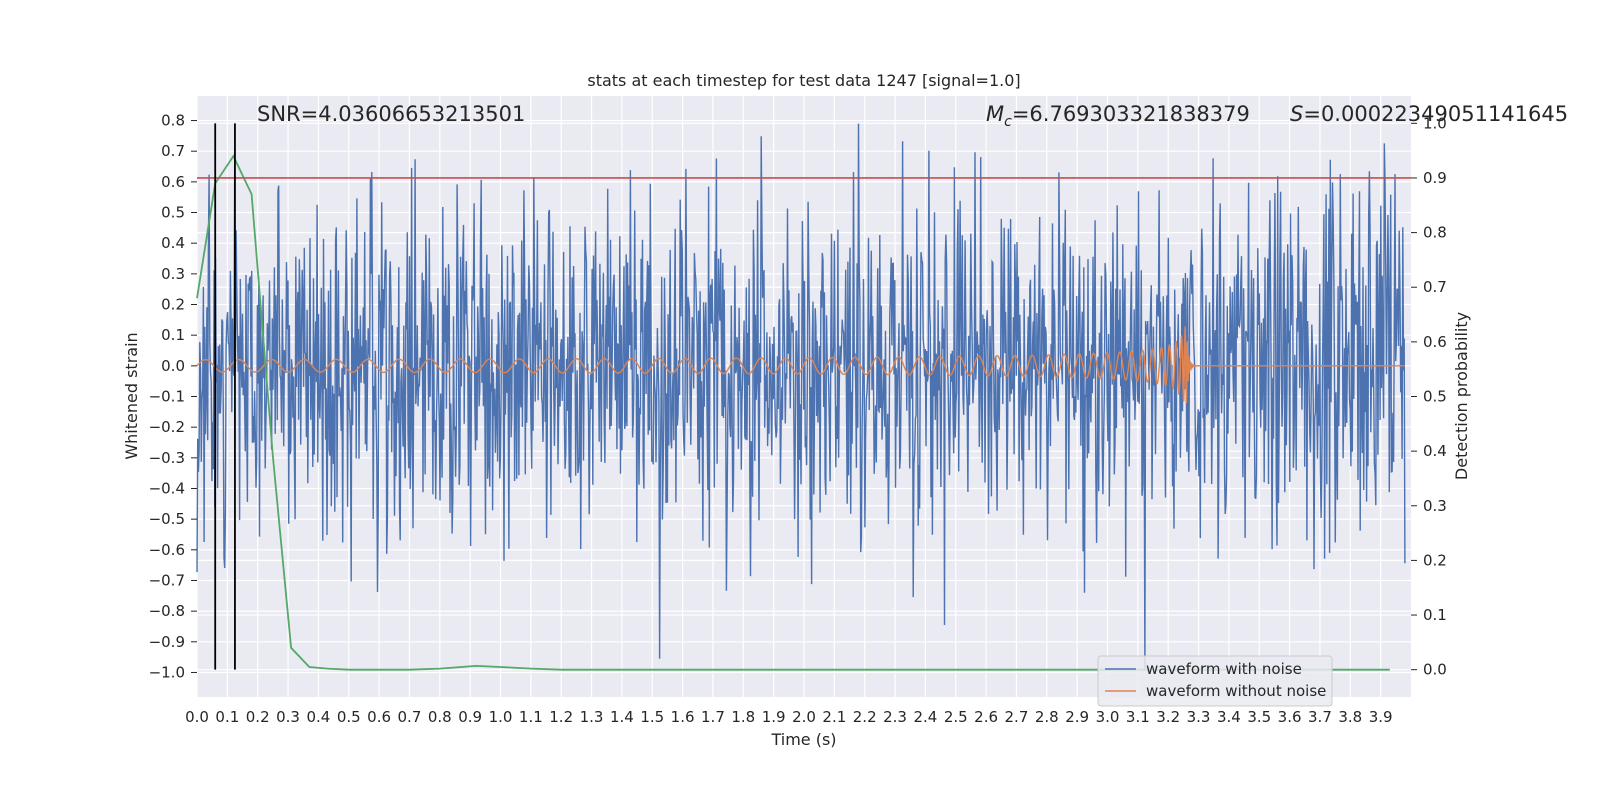  Describe the element at coordinates (895, 717) in the screenshot. I see `x-tick-label: 2.3` at that location.